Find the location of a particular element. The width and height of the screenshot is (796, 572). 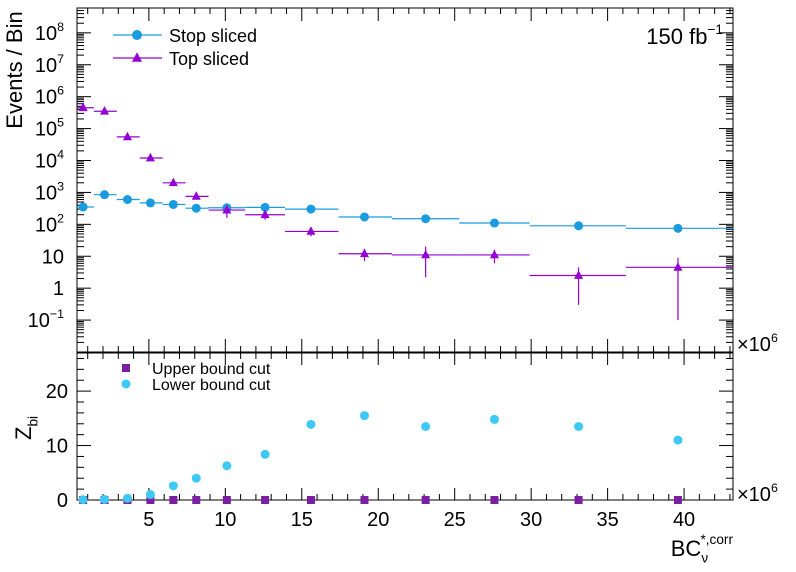

y-tick-label: 1 is located at coordinates (58, 289).